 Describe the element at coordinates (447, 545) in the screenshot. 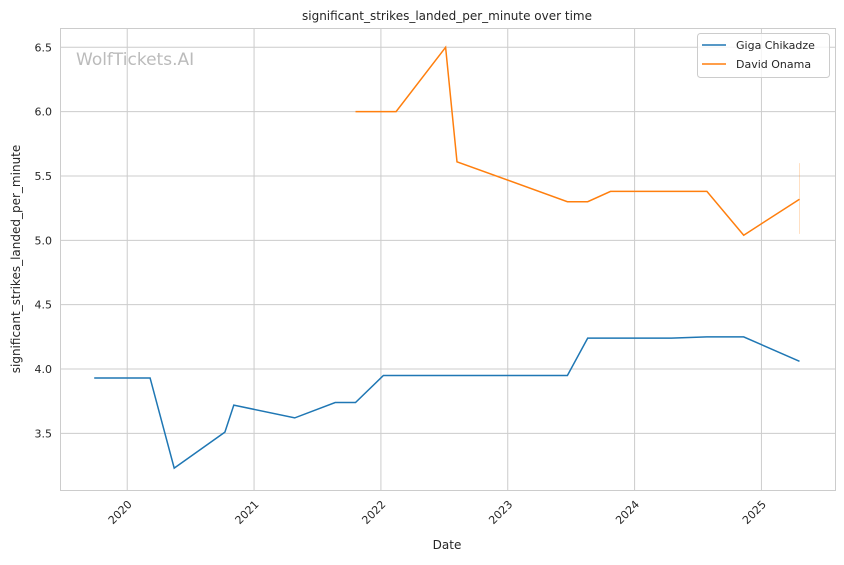

I see `x-axis-label: Date` at that location.